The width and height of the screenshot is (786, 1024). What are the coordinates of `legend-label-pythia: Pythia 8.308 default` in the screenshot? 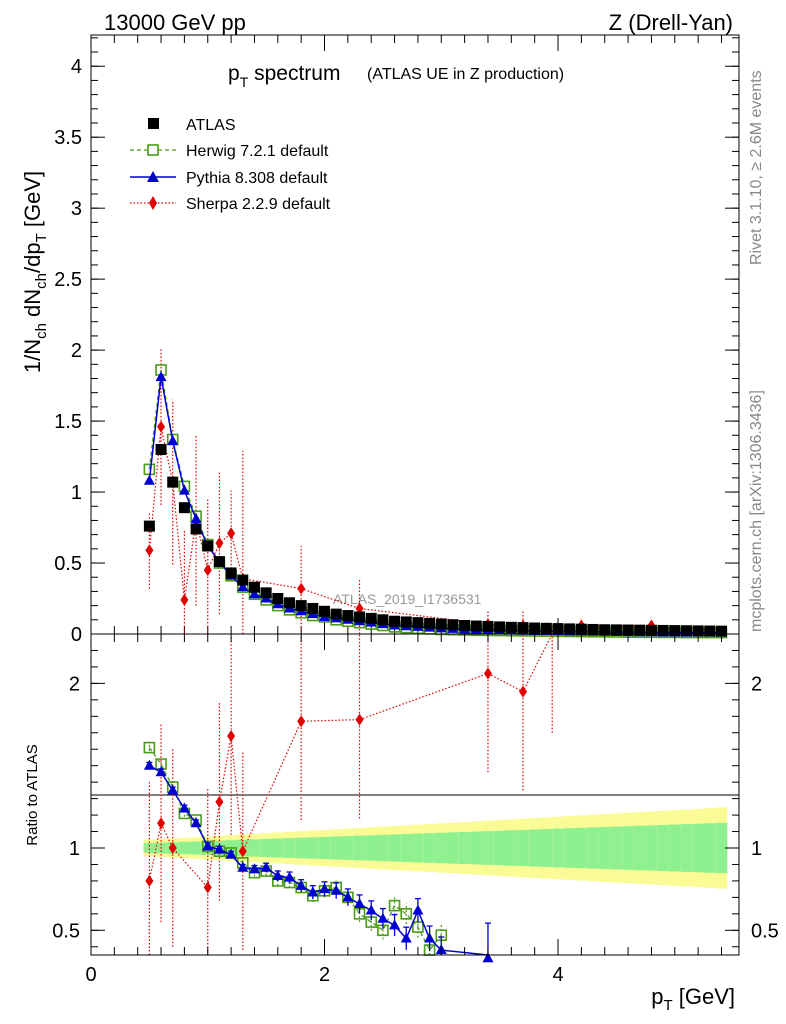 It's located at (257, 178).